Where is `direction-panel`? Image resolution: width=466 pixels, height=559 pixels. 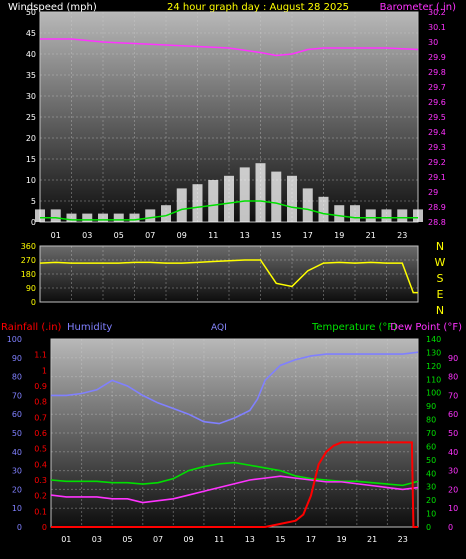 direction-panel is located at coordinates (229, 274).